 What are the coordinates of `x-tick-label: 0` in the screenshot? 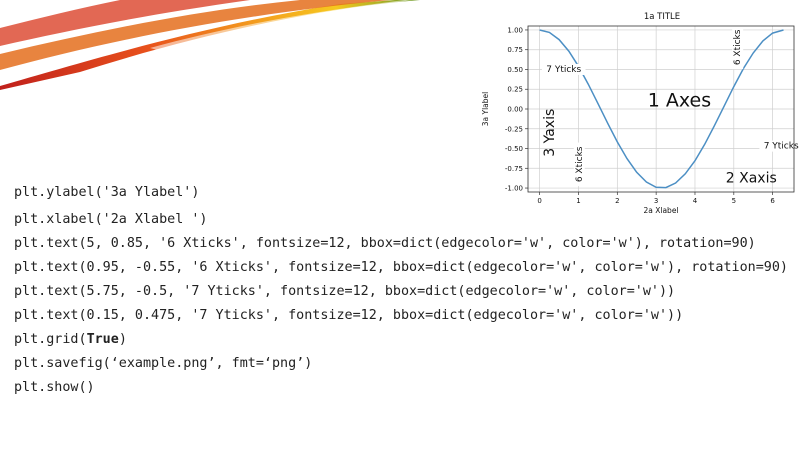 It's located at (539, 201).